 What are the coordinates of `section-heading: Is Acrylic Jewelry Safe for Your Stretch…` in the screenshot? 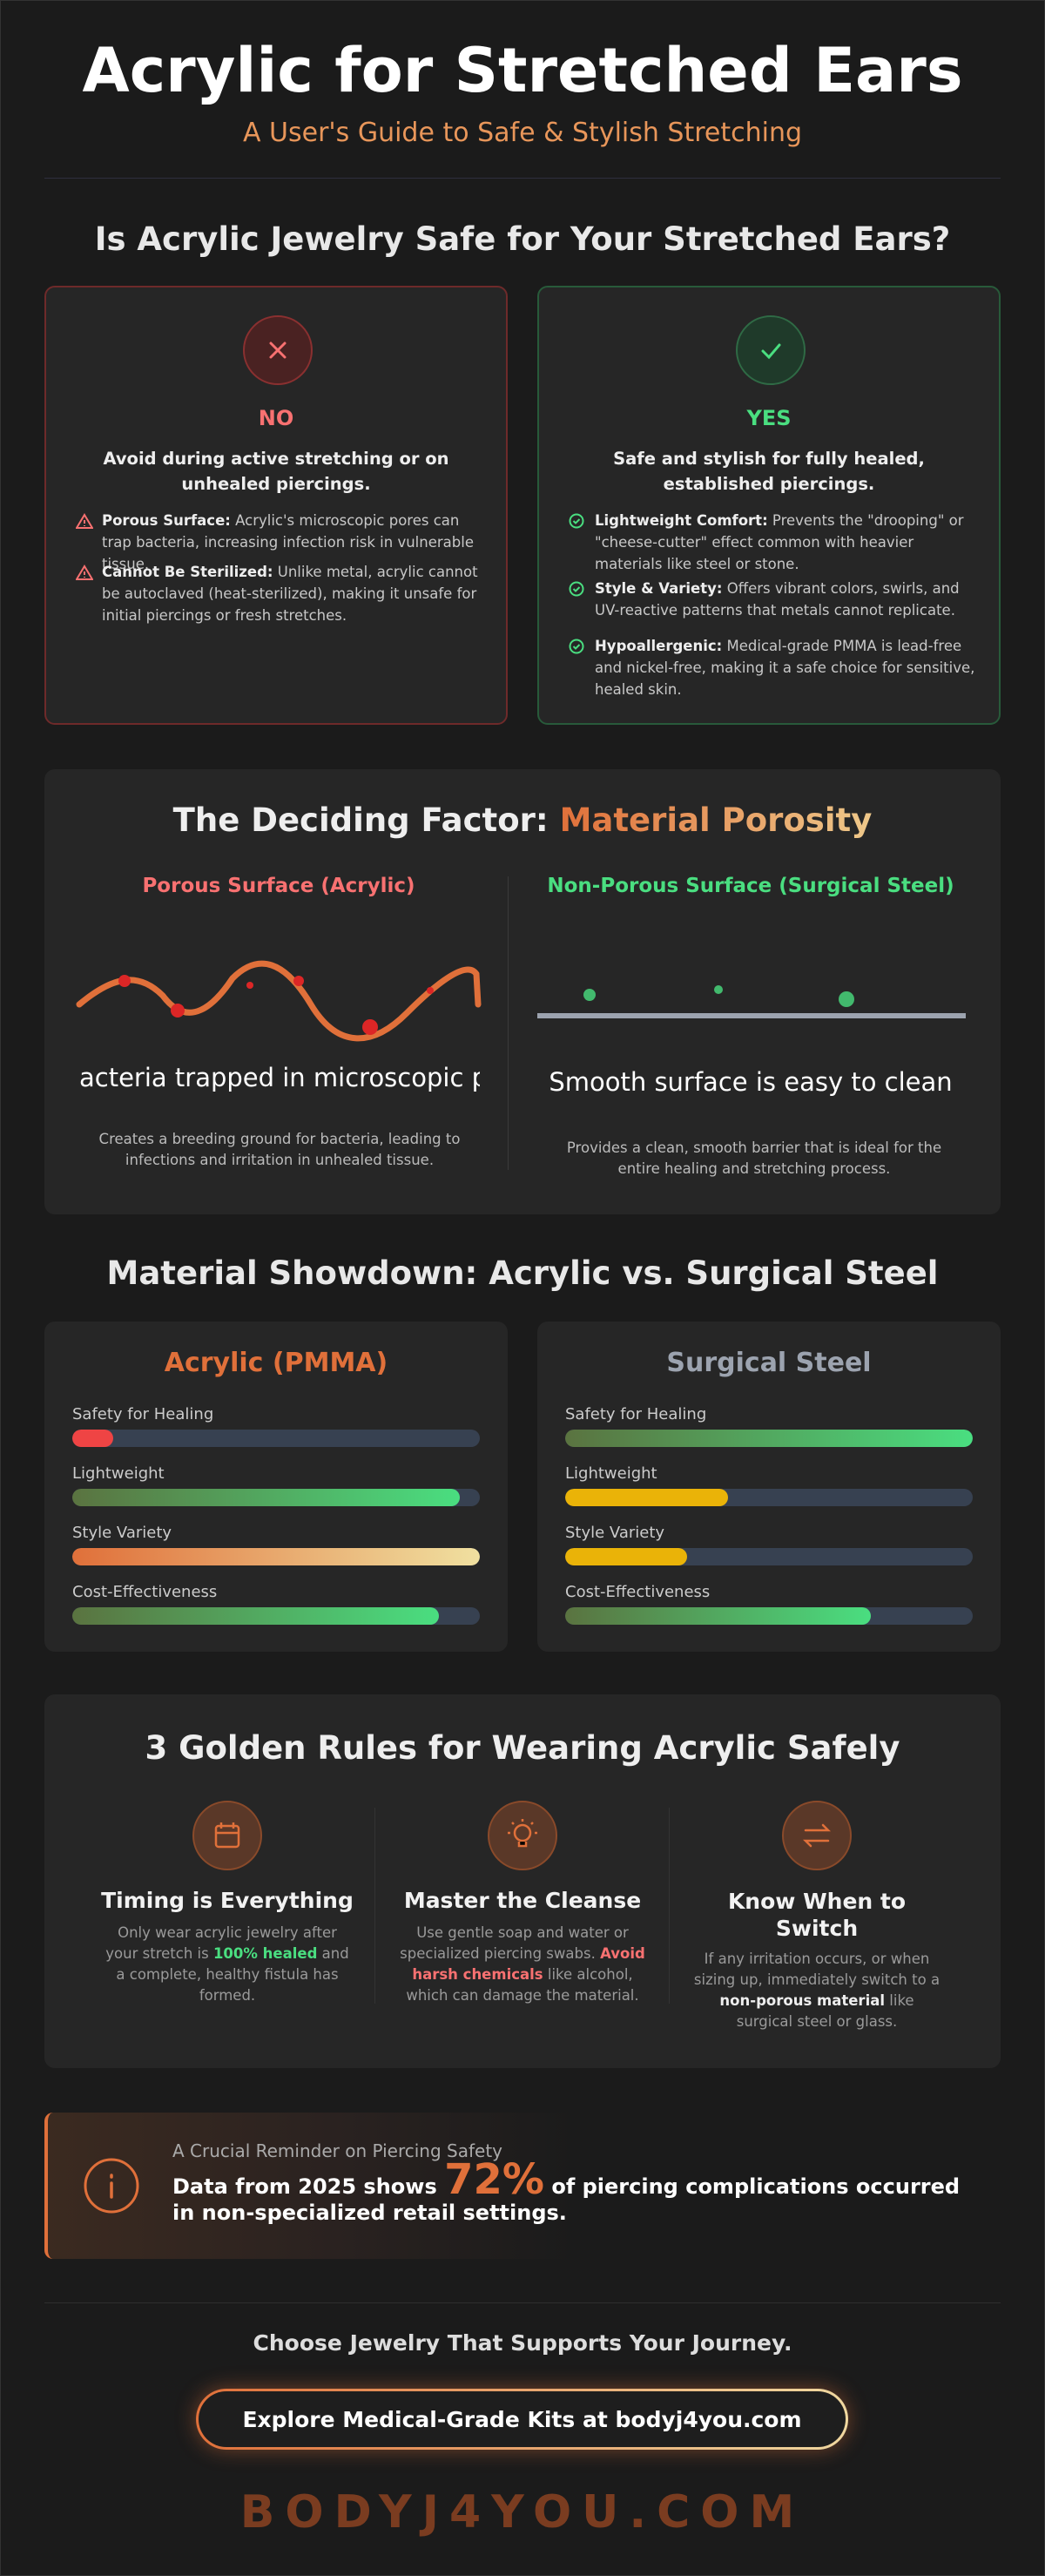 It's located at (522, 239).